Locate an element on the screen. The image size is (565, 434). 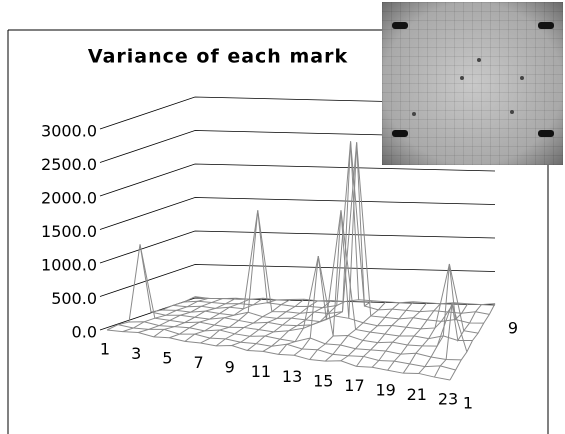
z-tick-label: 500.0 is located at coordinates (74, 298).